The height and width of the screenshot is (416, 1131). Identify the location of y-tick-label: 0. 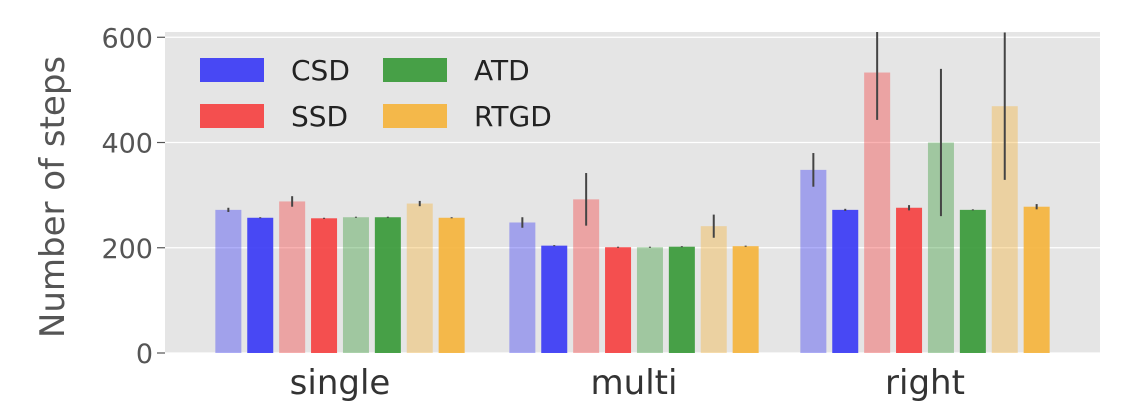
(144, 354).